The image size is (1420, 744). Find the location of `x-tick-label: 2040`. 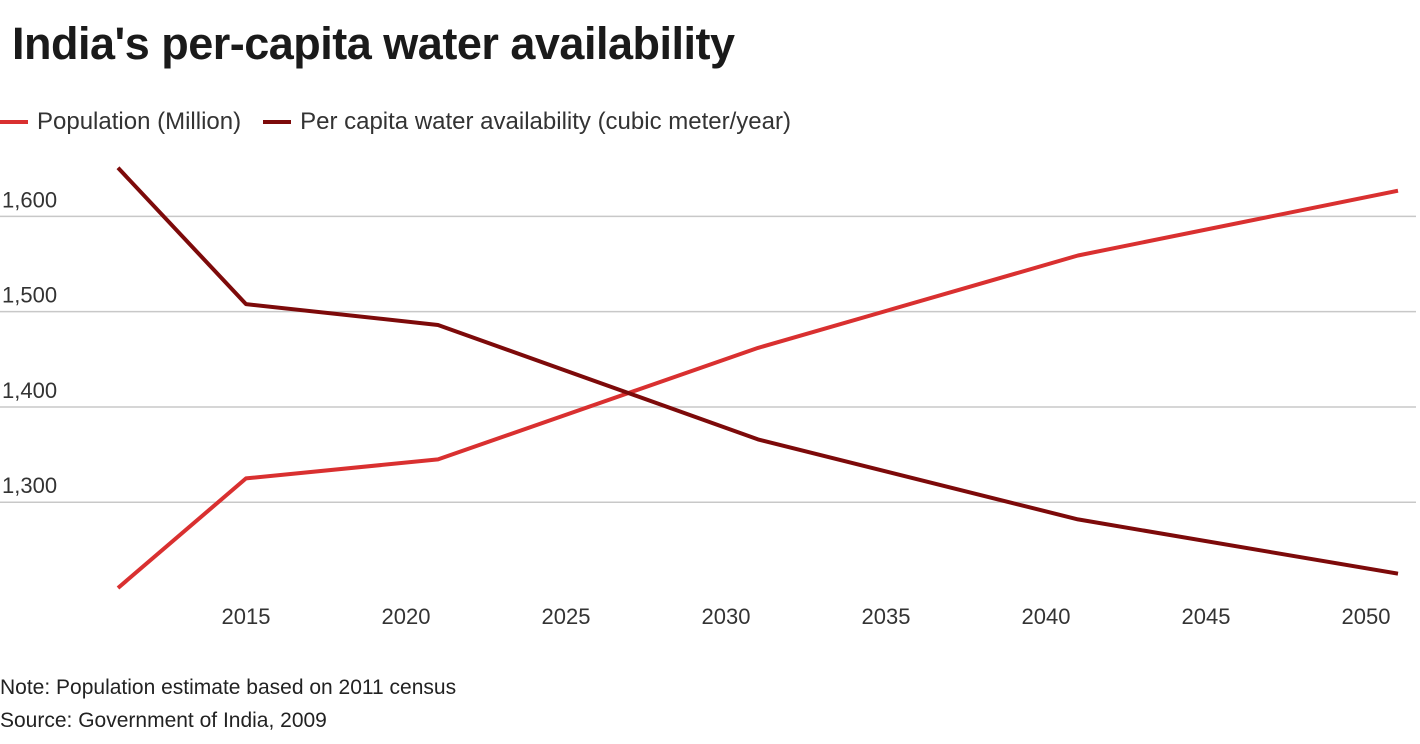

x-tick-label: 2040 is located at coordinates (1046, 616).